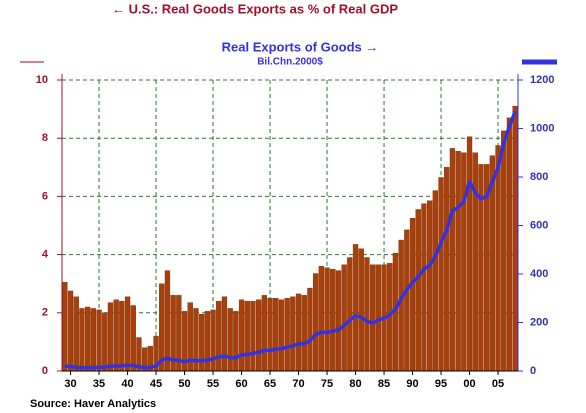  What do you see at coordinates (539, 177) in the screenshot?
I see `y2-tick-label: 800` at bounding box center [539, 177].